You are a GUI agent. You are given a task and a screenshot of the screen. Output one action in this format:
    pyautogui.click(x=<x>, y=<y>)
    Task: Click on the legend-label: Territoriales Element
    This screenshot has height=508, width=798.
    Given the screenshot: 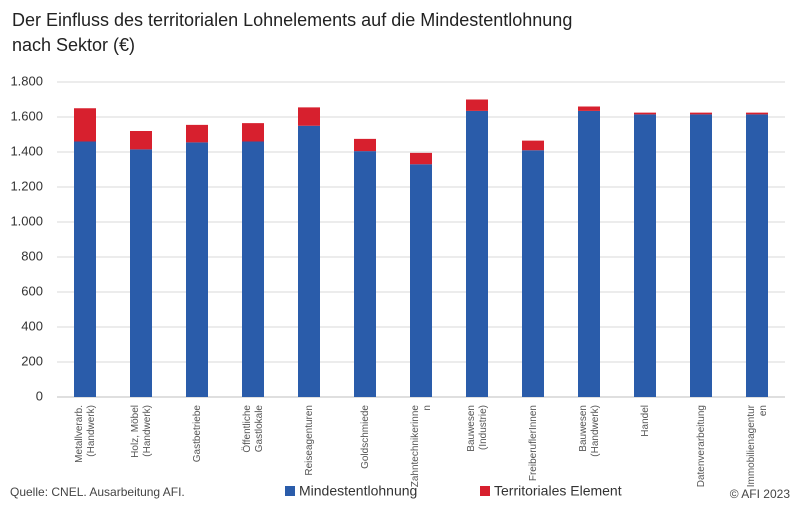 What is the action you would take?
    pyautogui.click(x=558, y=491)
    